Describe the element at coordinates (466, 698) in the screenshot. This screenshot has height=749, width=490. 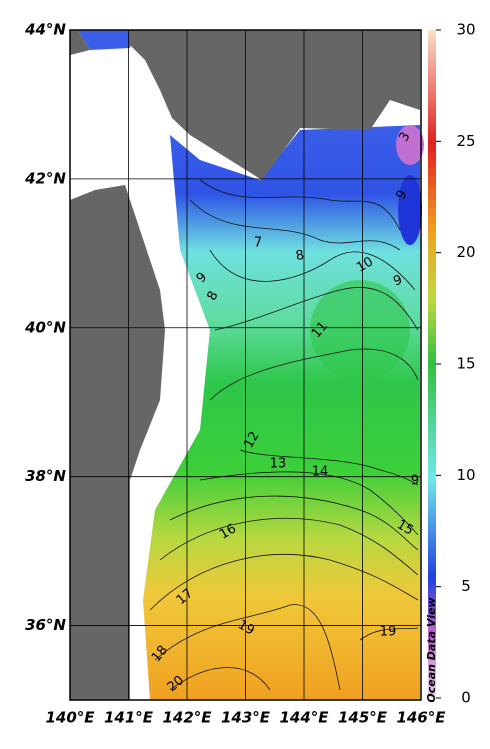
I see `colorbar-tick-label: 0` at that location.